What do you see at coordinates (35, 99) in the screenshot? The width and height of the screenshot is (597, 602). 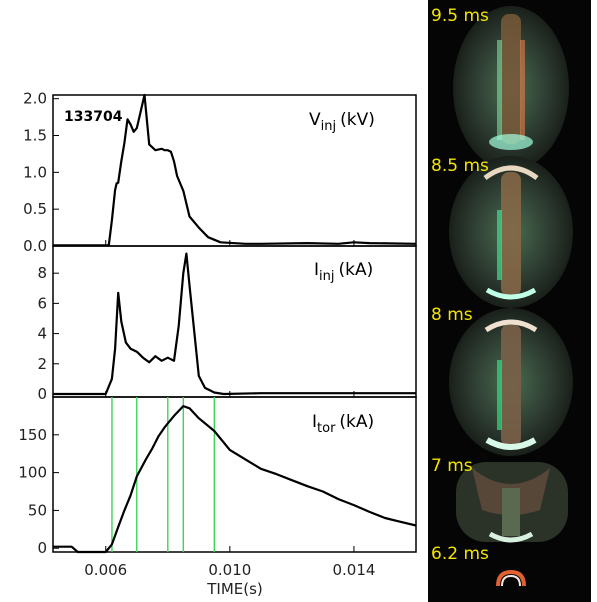 I see `y-tick-label: 2.0` at bounding box center [35, 99].